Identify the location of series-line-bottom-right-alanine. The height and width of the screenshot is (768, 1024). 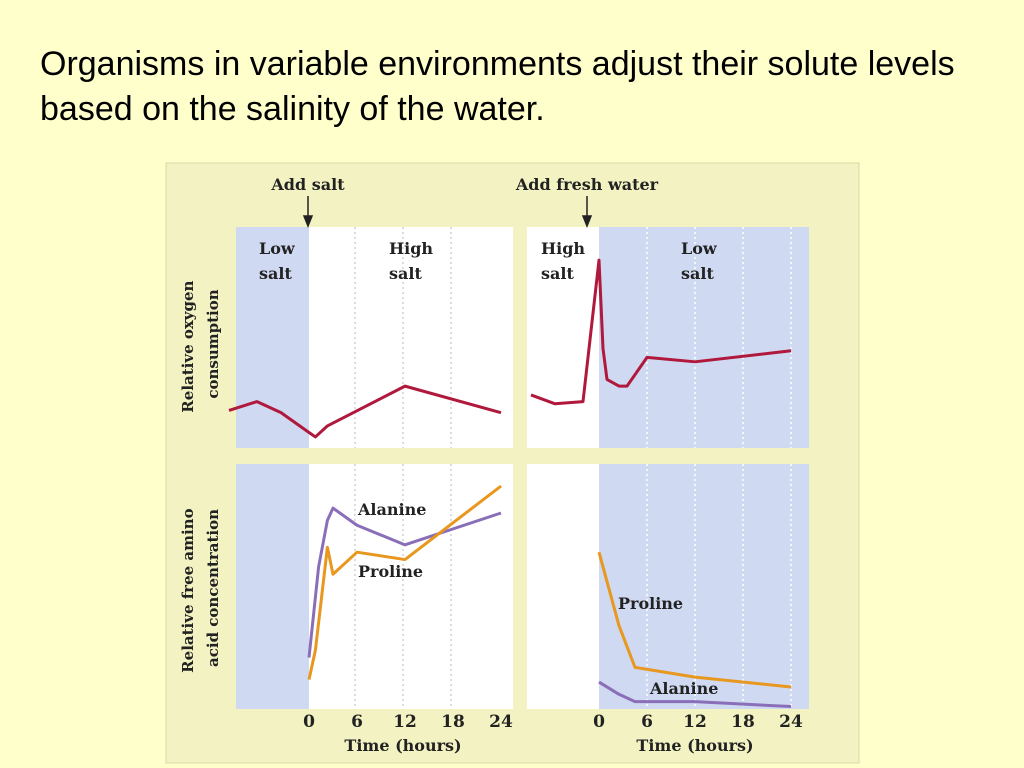
(695, 694).